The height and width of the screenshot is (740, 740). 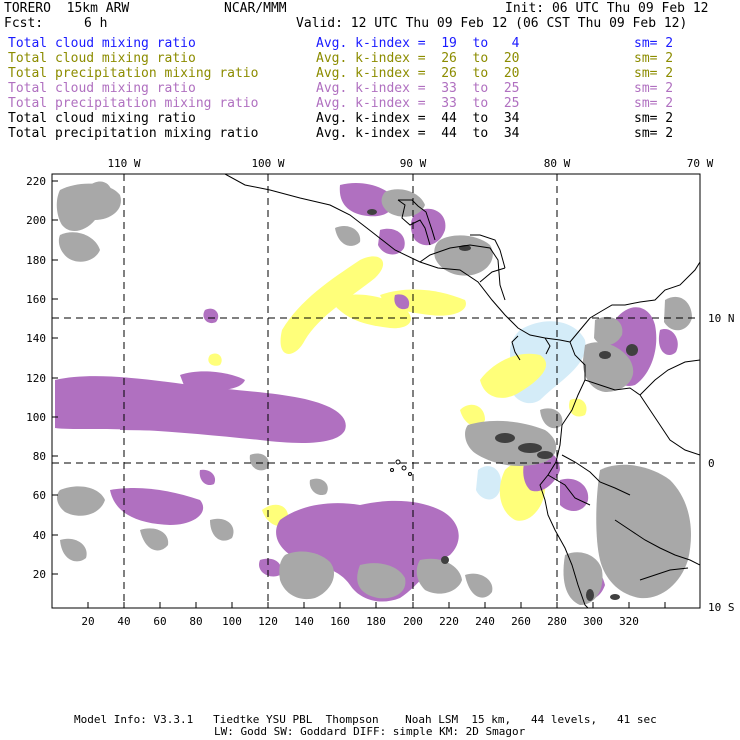 What do you see at coordinates (123, 163) in the screenshot?
I see `lon-label: 110 W` at bounding box center [123, 163].